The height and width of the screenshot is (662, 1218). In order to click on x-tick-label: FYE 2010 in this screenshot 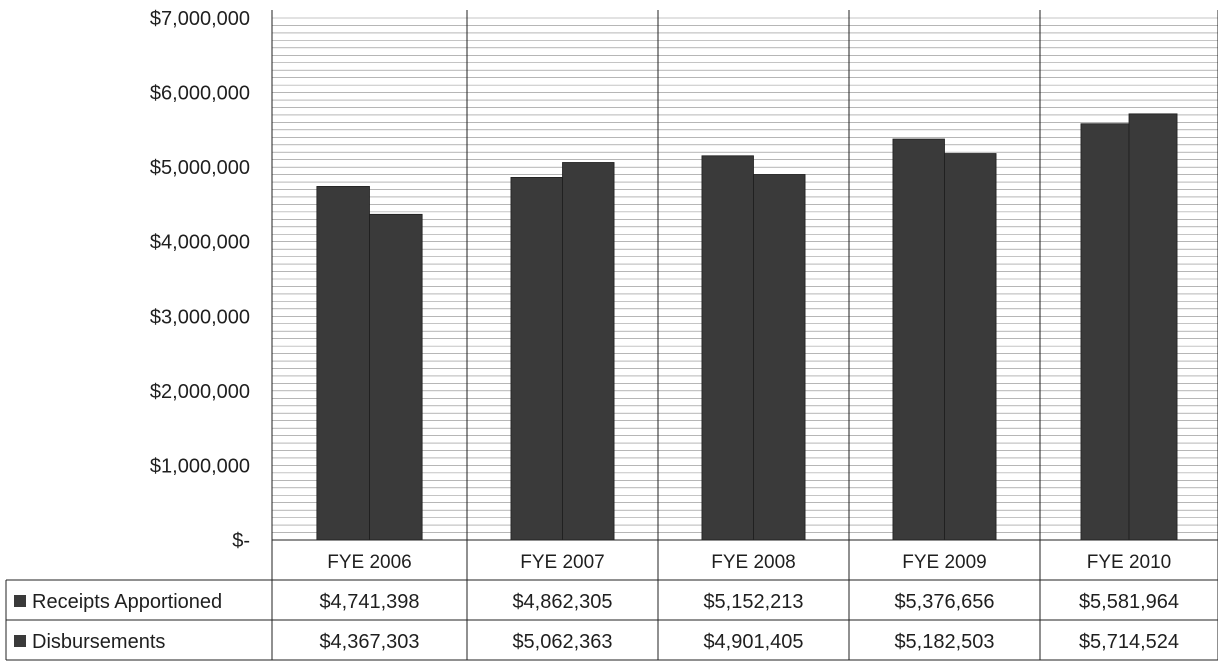, I will do `click(1129, 562)`.